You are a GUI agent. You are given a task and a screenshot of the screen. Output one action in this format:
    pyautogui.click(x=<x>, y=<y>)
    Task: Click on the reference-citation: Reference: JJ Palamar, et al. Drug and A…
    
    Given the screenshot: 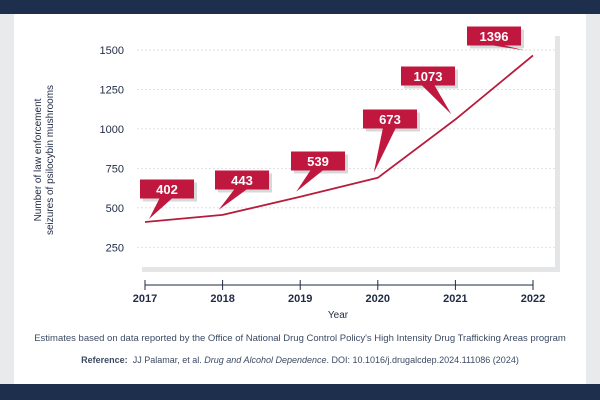 What is the action you would take?
    pyautogui.click(x=300, y=360)
    